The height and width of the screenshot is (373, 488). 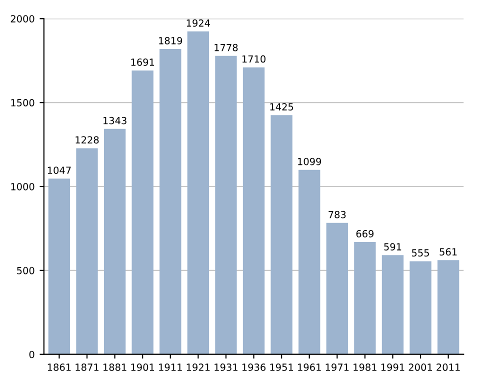 What do you see at coordinates (198, 23) in the screenshot?
I see `data-label: 1924` at bounding box center [198, 23].